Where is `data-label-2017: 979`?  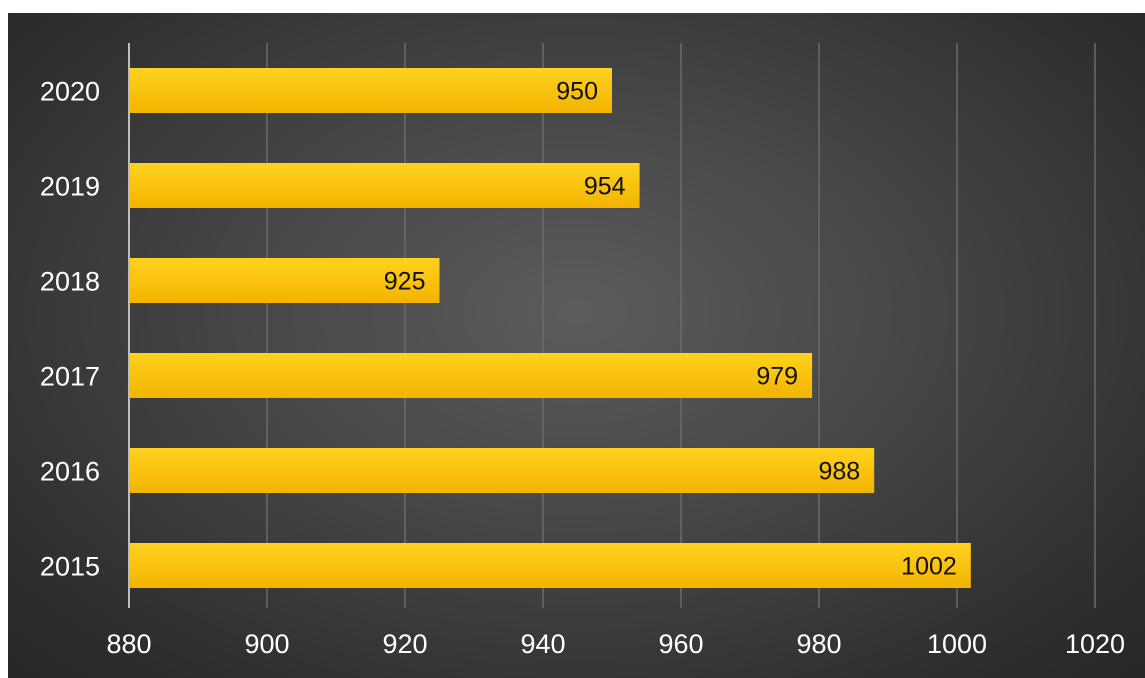 data-label-2017: 979 is located at coordinates (777, 377).